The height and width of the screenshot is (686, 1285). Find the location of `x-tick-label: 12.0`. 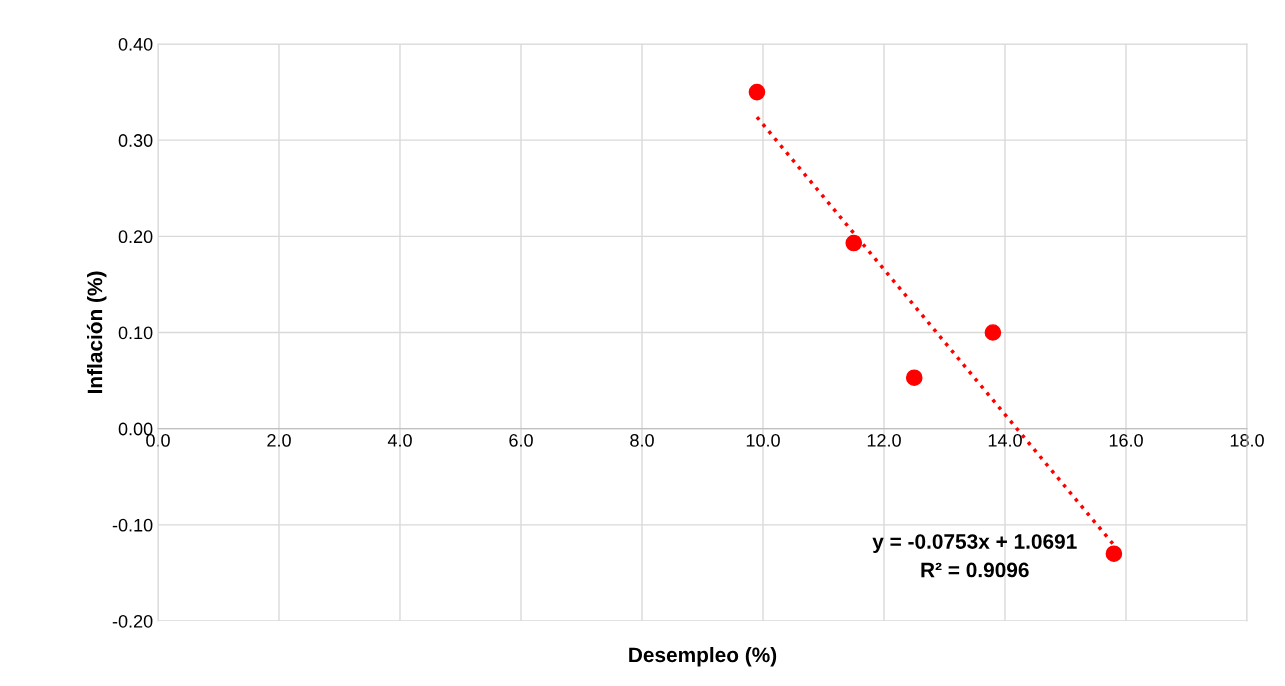

x-tick-label: 12.0 is located at coordinates (884, 440).